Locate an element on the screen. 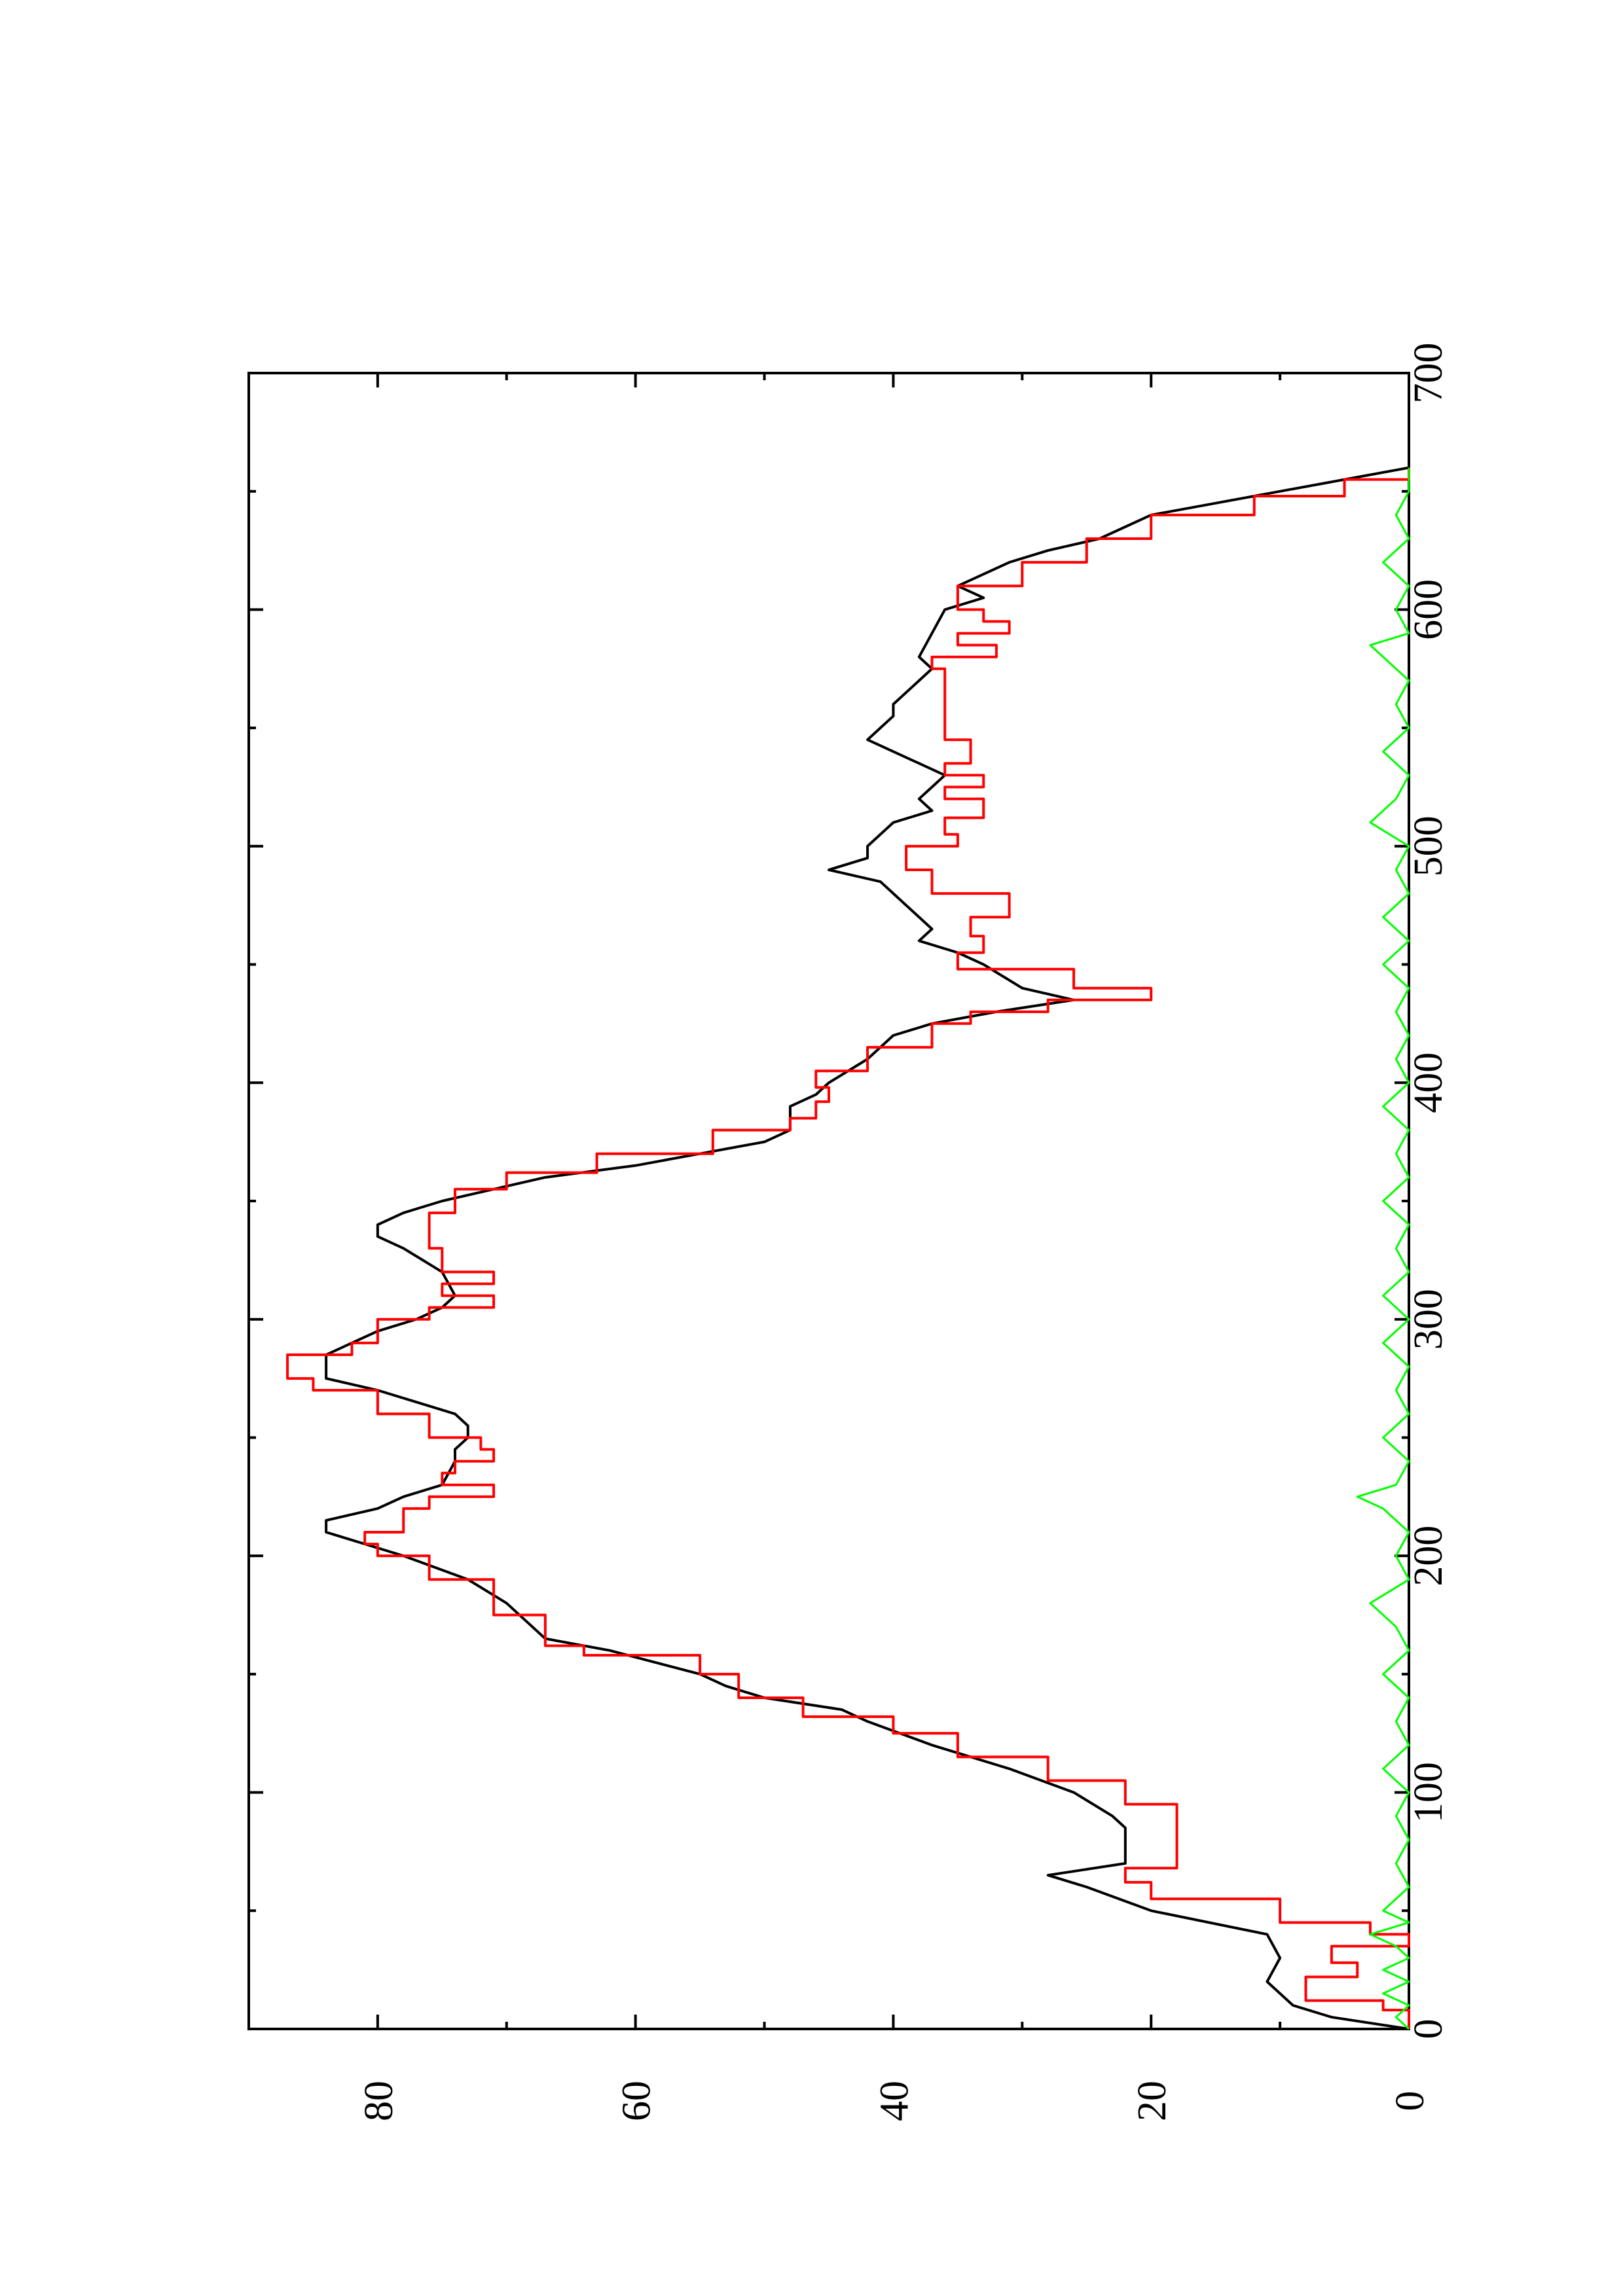  x-tick-label: 700 is located at coordinates (1428, 373).